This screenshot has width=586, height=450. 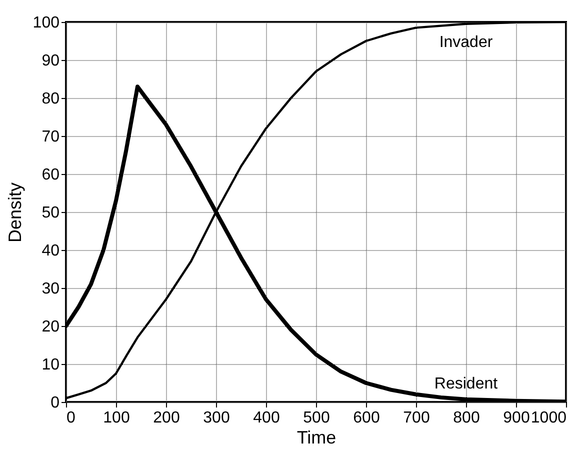 I want to click on x-axis-title: Time, so click(x=316, y=438).